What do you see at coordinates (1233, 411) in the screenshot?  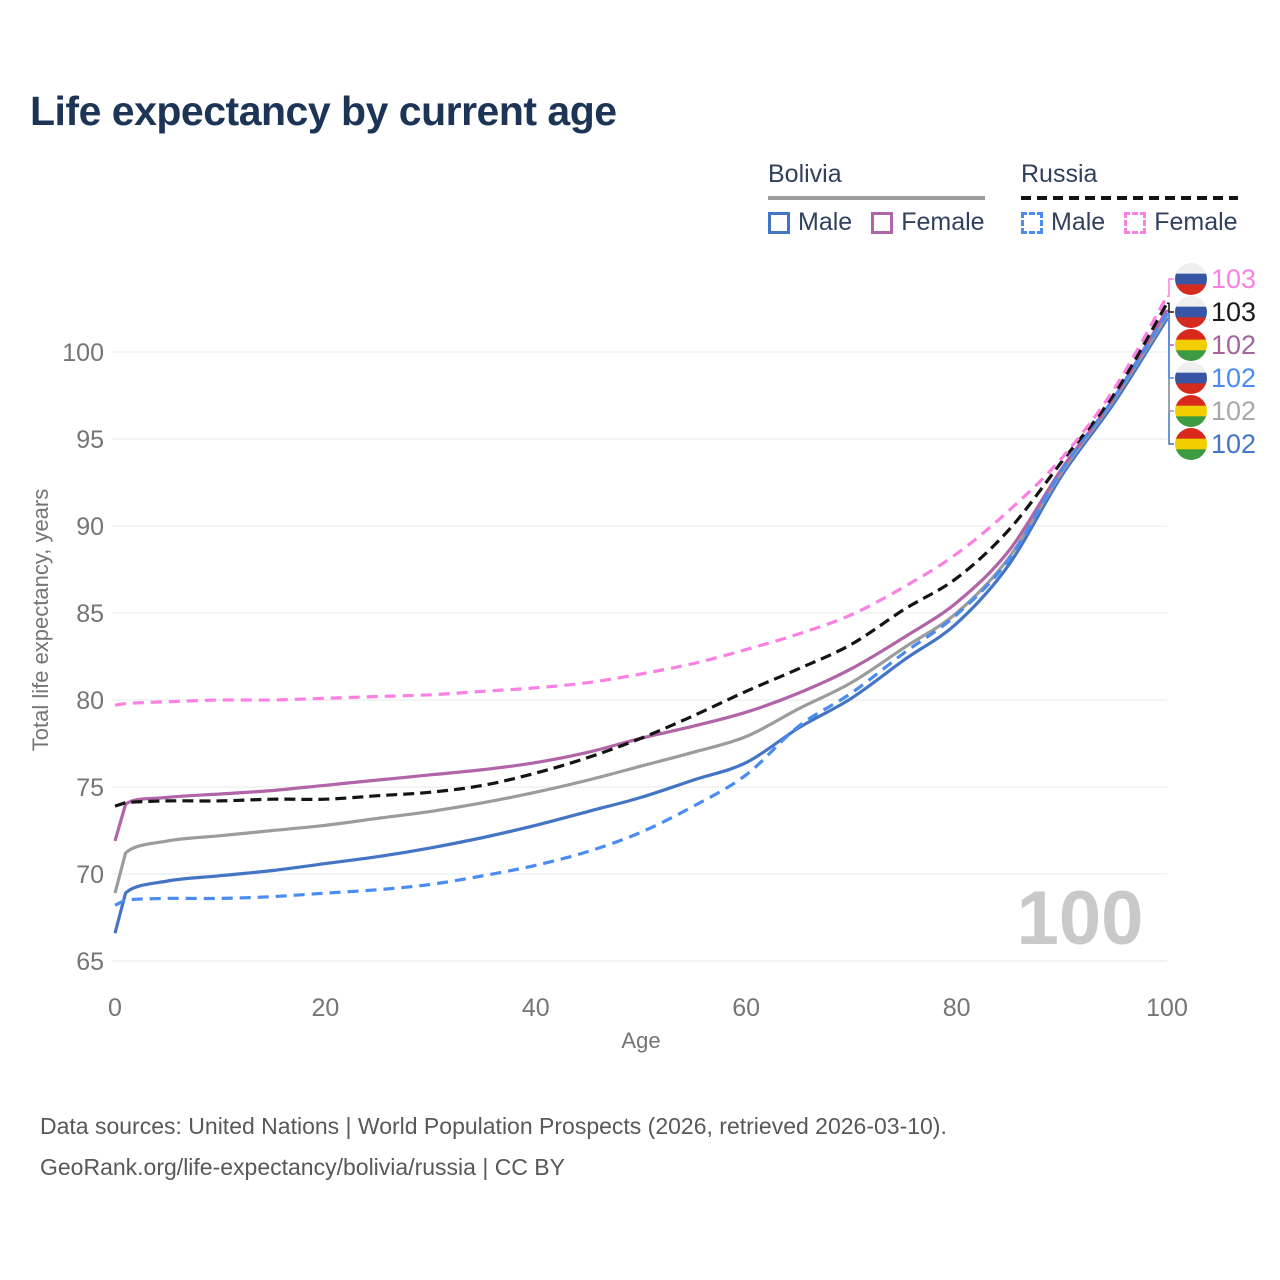 I see `end-value-label-bolivia-total: 102` at bounding box center [1233, 411].